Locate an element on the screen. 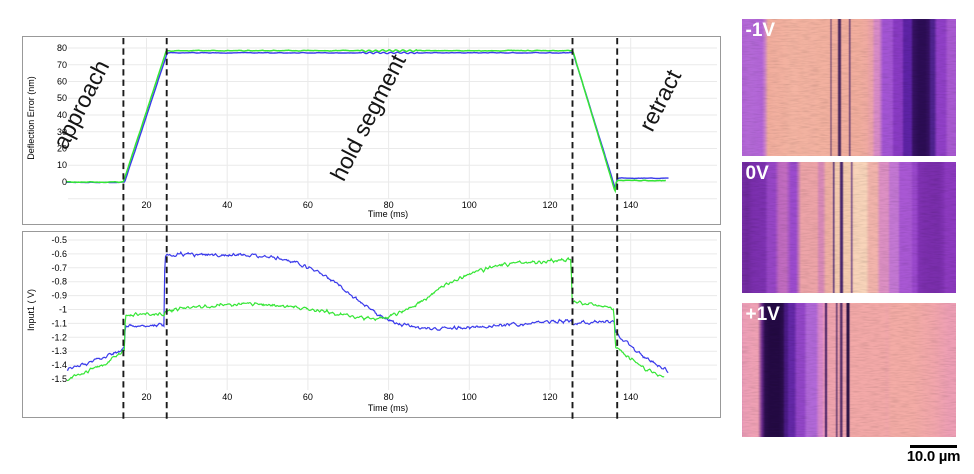 This screenshot has width=974, height=474. svg-text: -1.4 is located at coordinates (59, 365).